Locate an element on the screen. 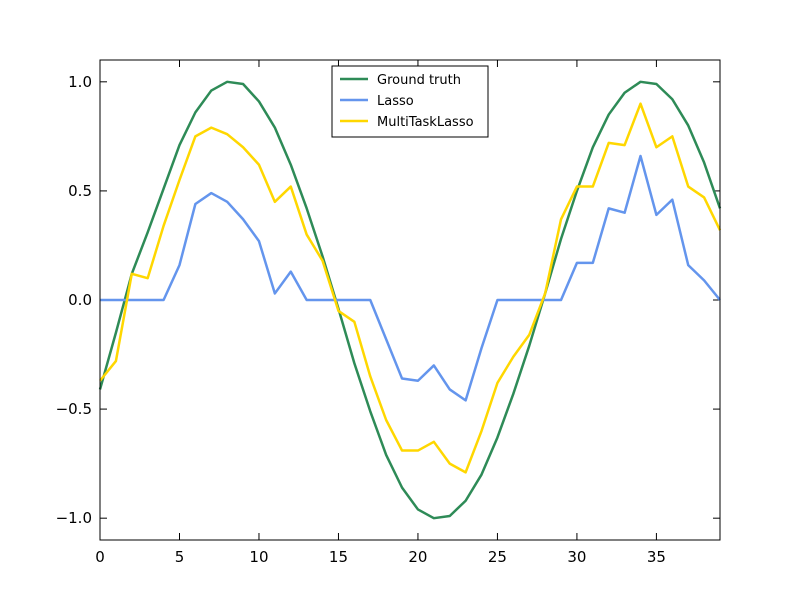 Image resolution: width=800 pixels, height=600 pixels. legend-entry-label: Lasso is located at coordinates (395, 101).